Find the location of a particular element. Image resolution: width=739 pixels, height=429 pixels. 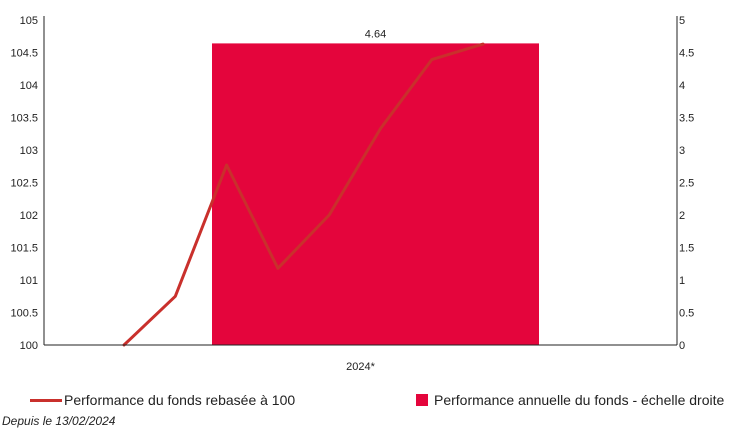

left-tick-label: 103 is located at coordinates (29, 151).